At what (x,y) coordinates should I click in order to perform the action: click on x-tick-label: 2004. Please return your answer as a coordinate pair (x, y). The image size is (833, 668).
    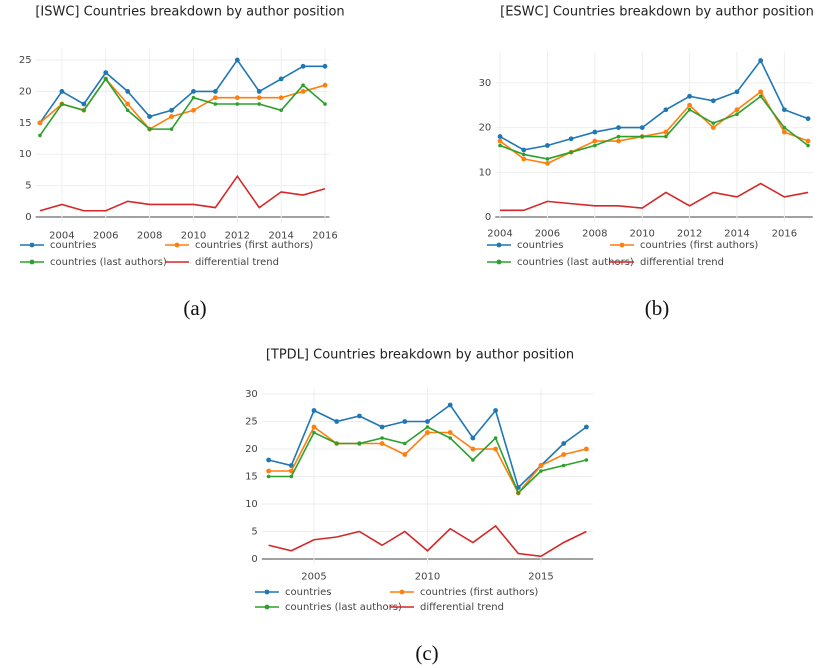
    Looking at the image, I should click on (61, 235).